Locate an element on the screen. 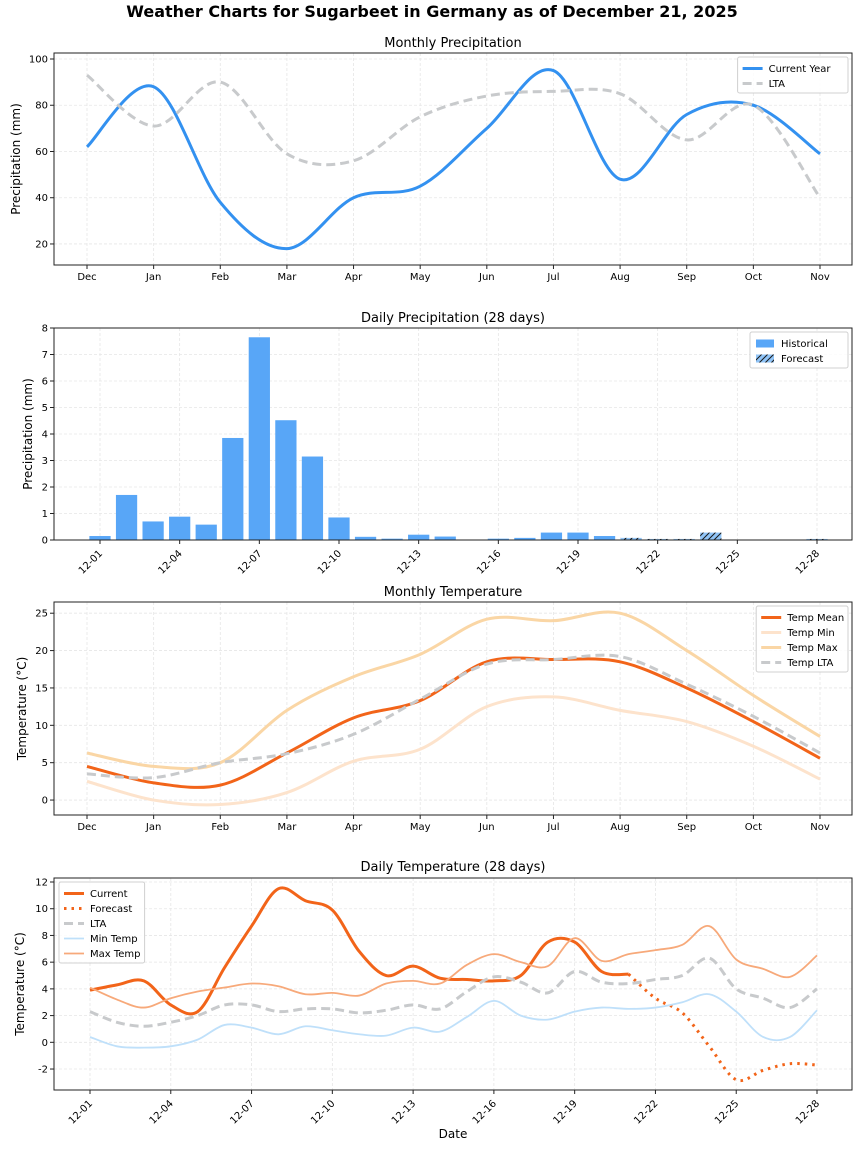  y-axis-label: Precipitation (mm) is located at coordinates (28, 434).